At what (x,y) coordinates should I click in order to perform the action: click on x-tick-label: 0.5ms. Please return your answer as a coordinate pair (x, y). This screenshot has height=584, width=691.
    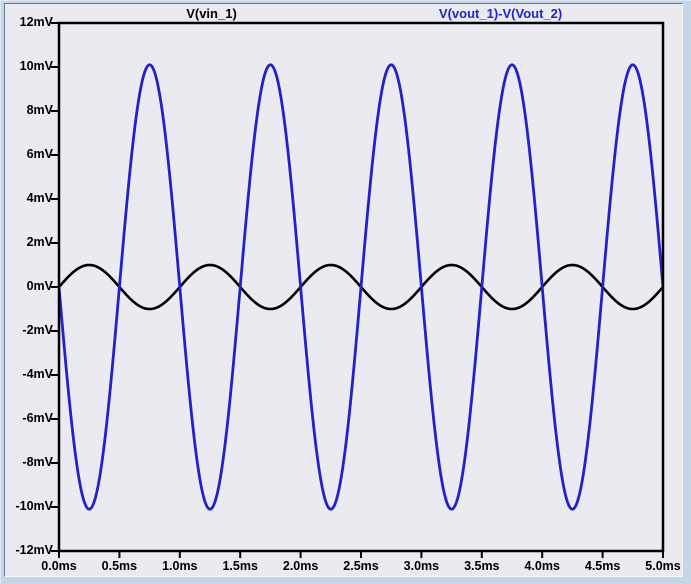
    Looking at the image, I should click on (119, 566).